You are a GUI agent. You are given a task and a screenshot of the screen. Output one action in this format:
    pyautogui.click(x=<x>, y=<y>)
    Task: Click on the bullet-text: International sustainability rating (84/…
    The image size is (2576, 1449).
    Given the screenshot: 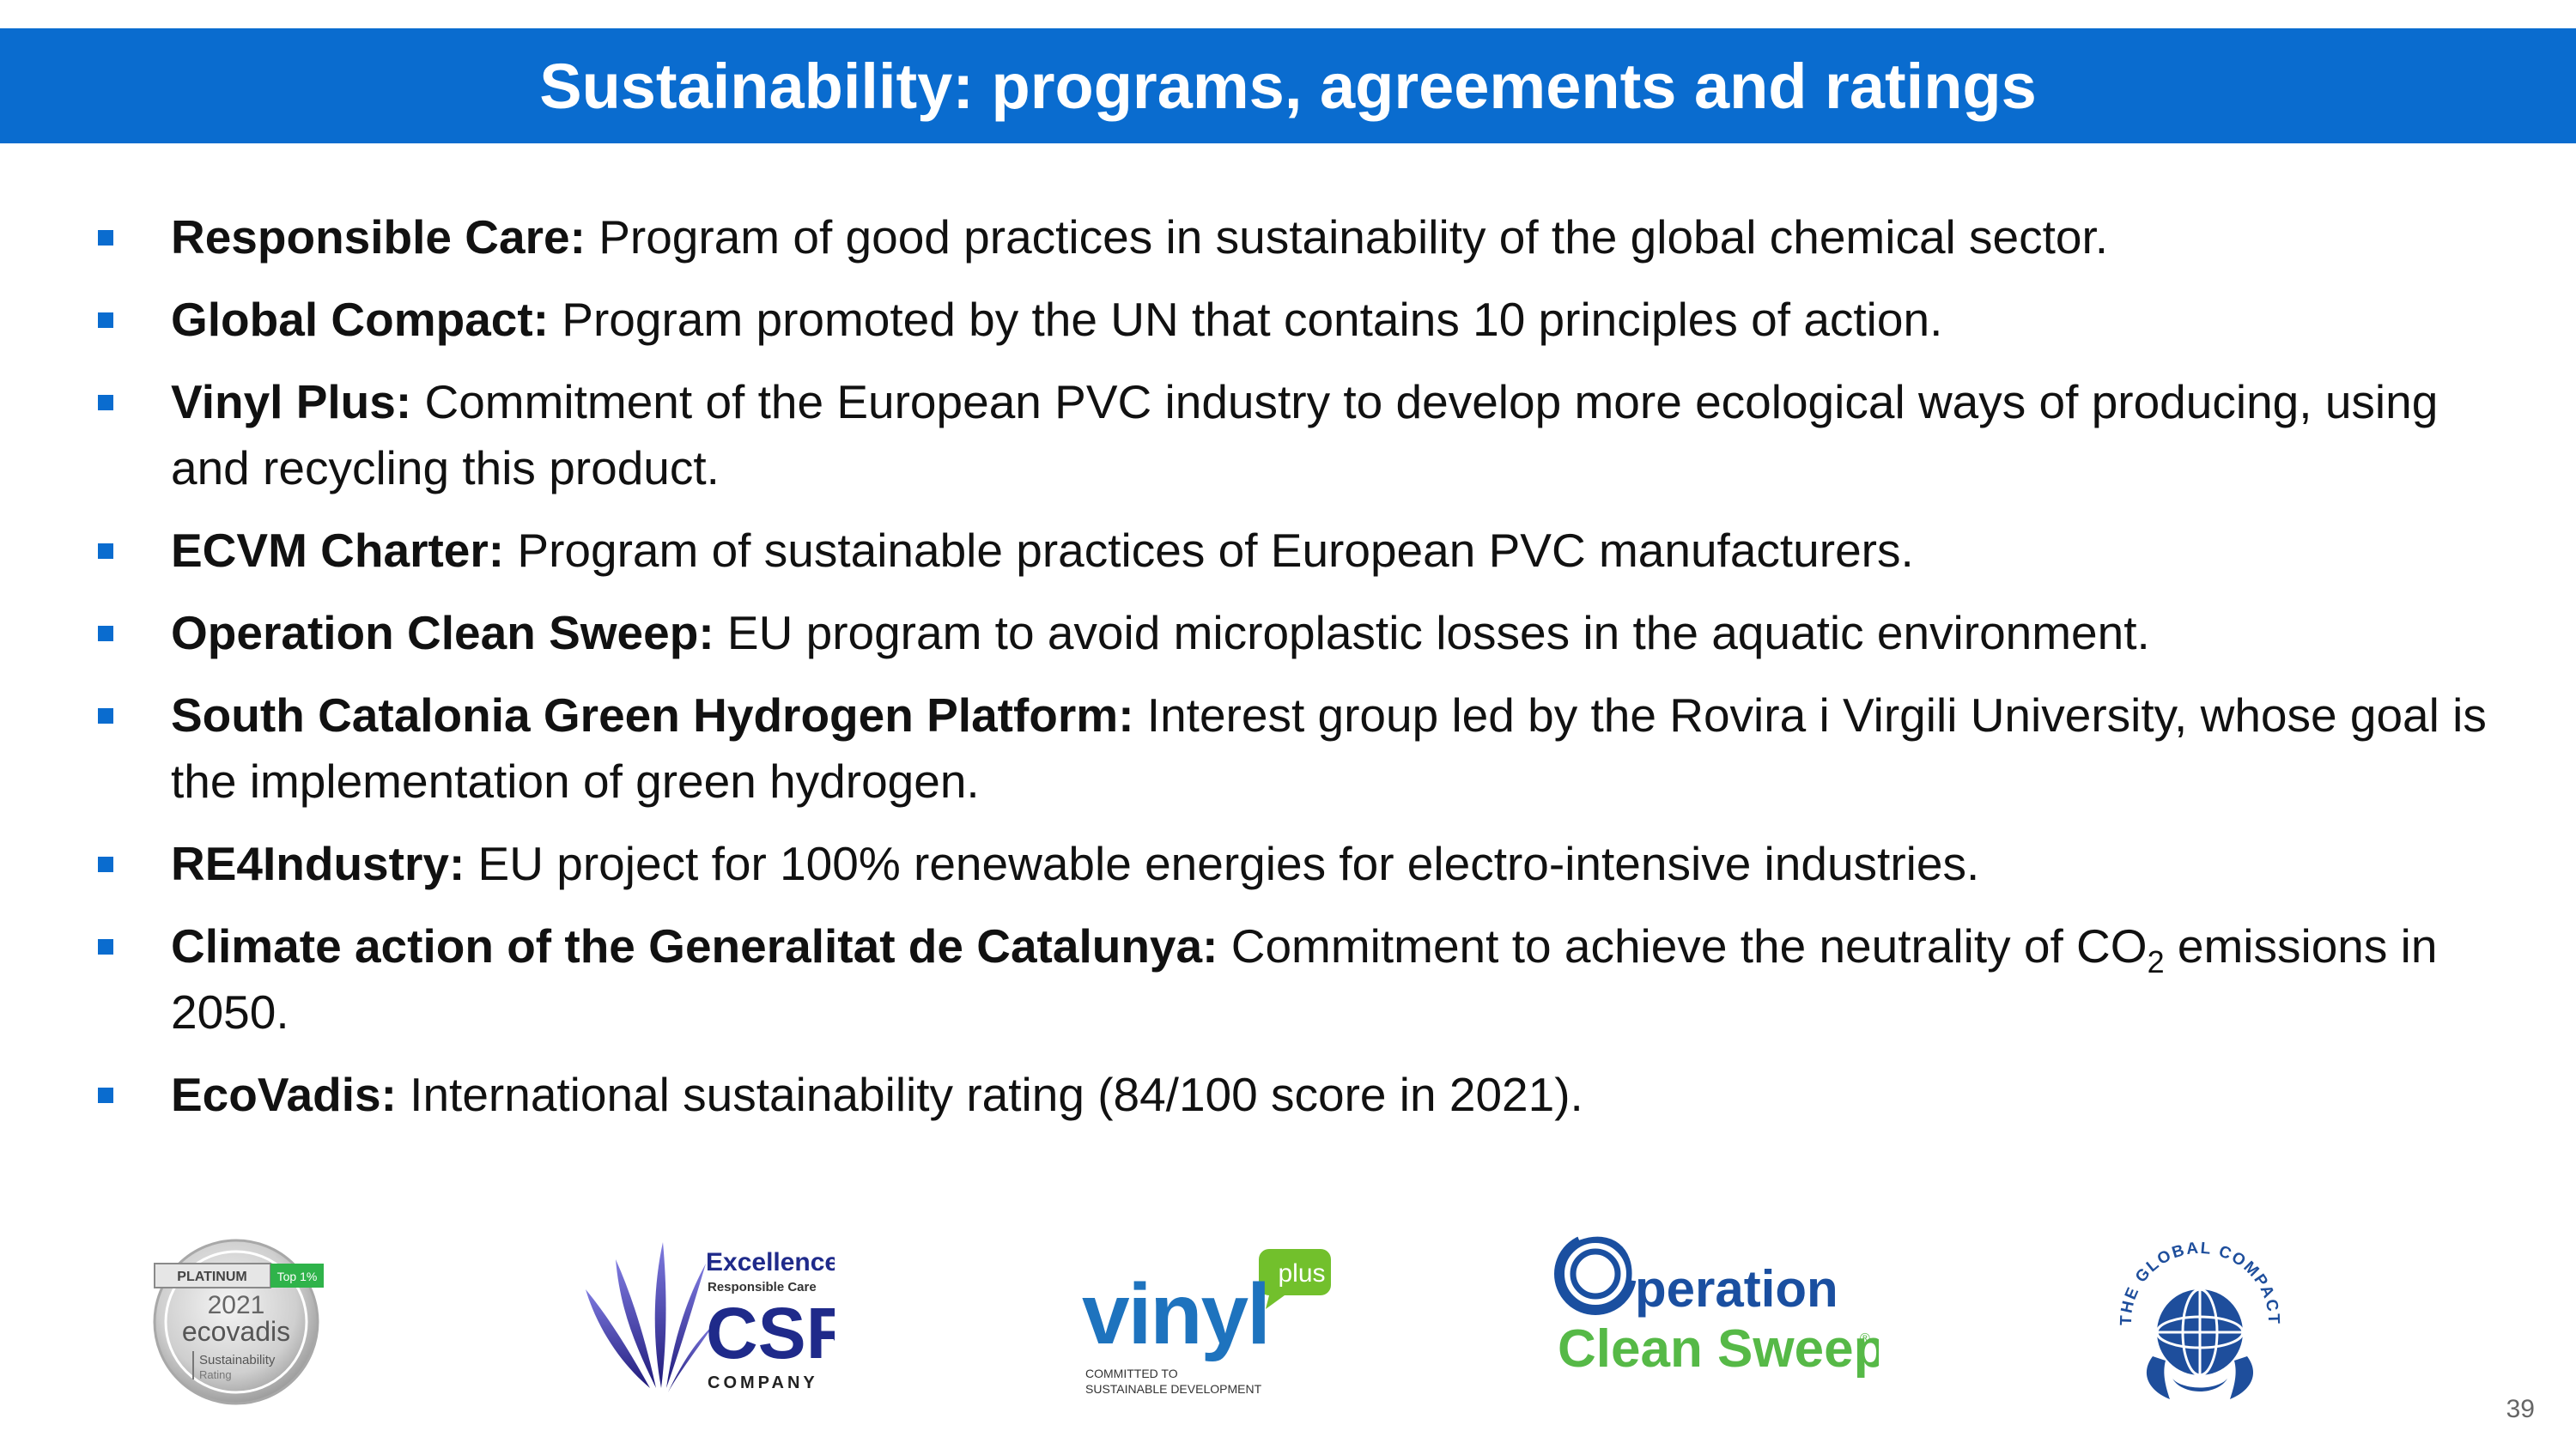 What is the action you would take?
    pyautogui.click(x=990, y=1094)
    